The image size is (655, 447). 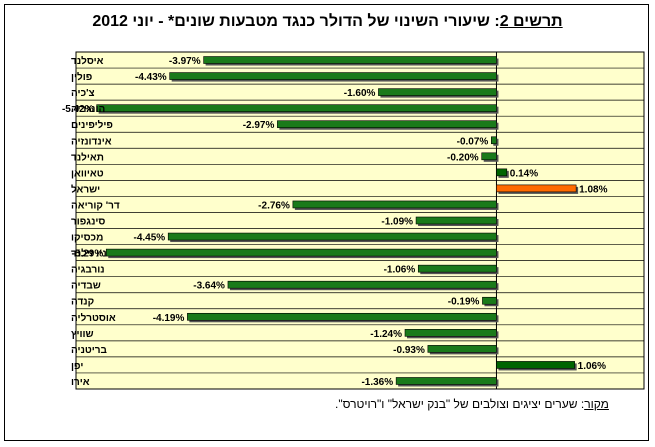 What do you see at coordinates (93, 318) in the screenshot?
I see `category-label: אוסטרליה` at bounding box center [93, 318].